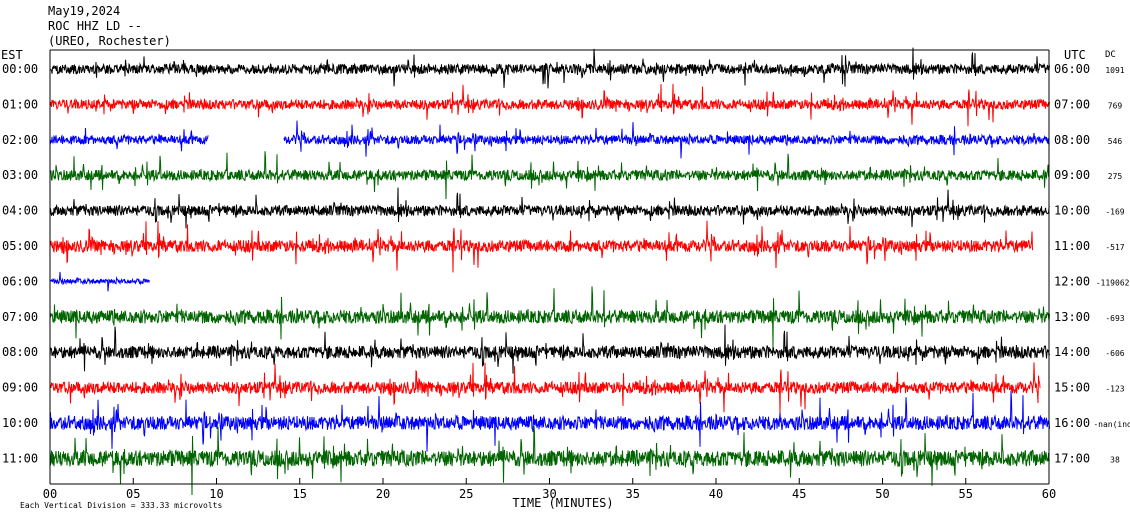 The height and width of the screenshot is (519, 1130). Describe the element at coordinates (1114, 212) in the screenshot. I see `dc-offset-label: -169` at that location.